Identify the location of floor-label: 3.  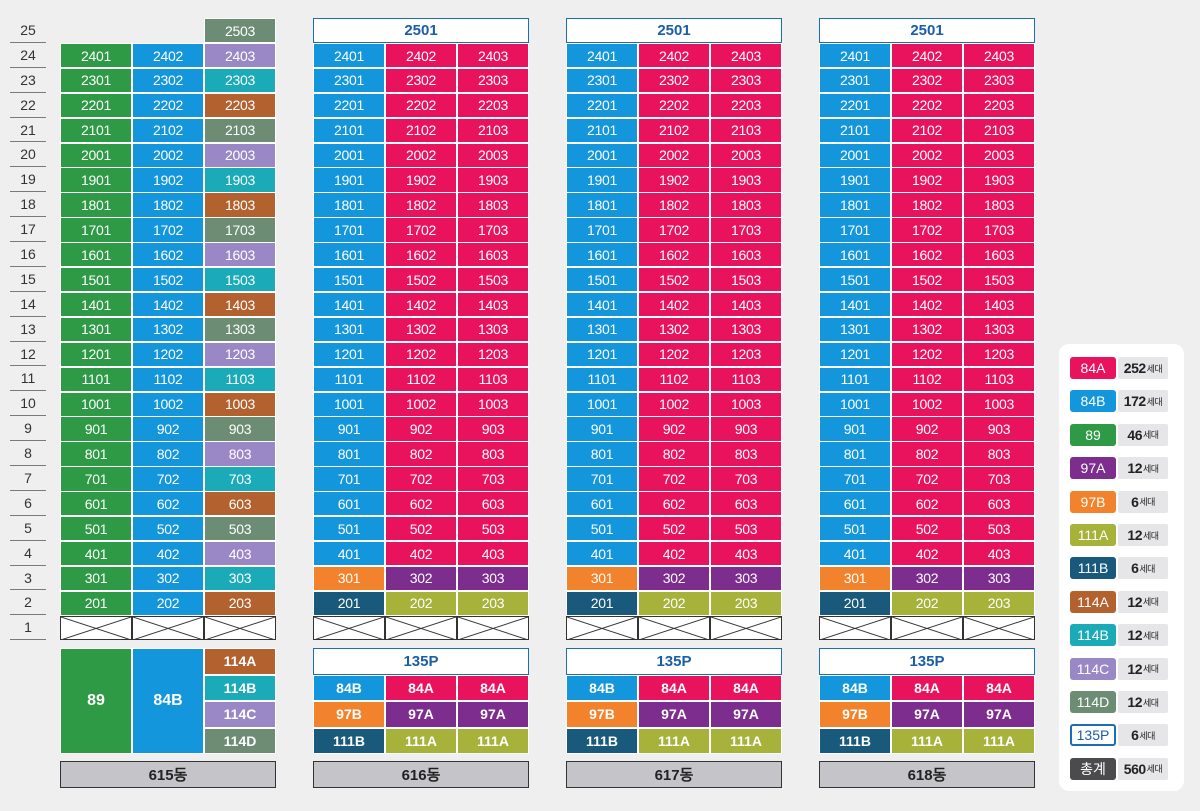
(28, 578).